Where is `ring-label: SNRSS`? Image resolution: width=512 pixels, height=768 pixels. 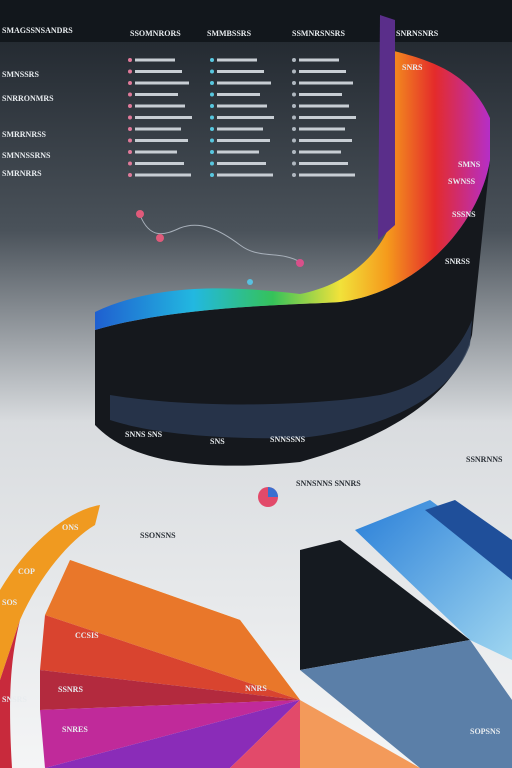
ring-label: SNRSS is located at coordinates (457, 261).